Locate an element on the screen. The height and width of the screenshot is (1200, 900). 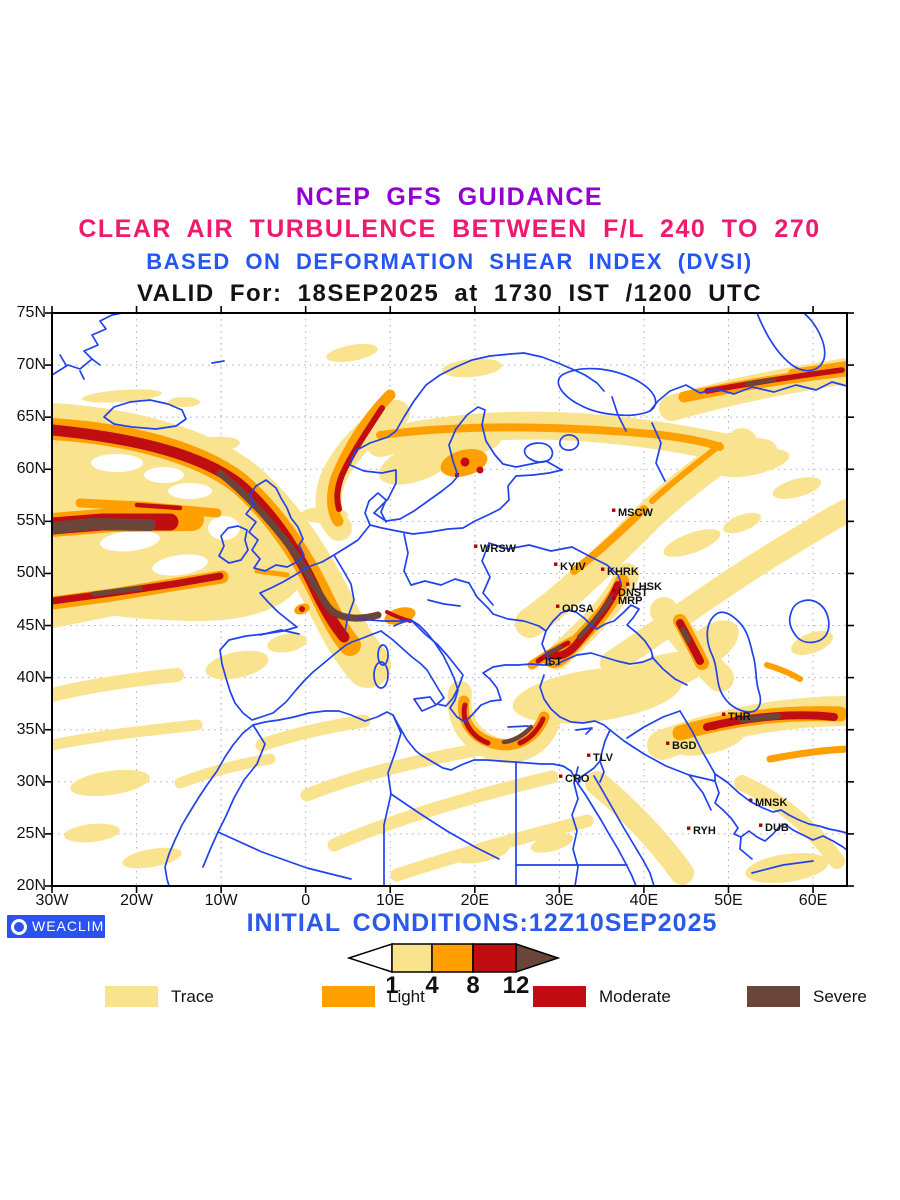
lat-tick-label: 75N is located at coordinates (31, 312).